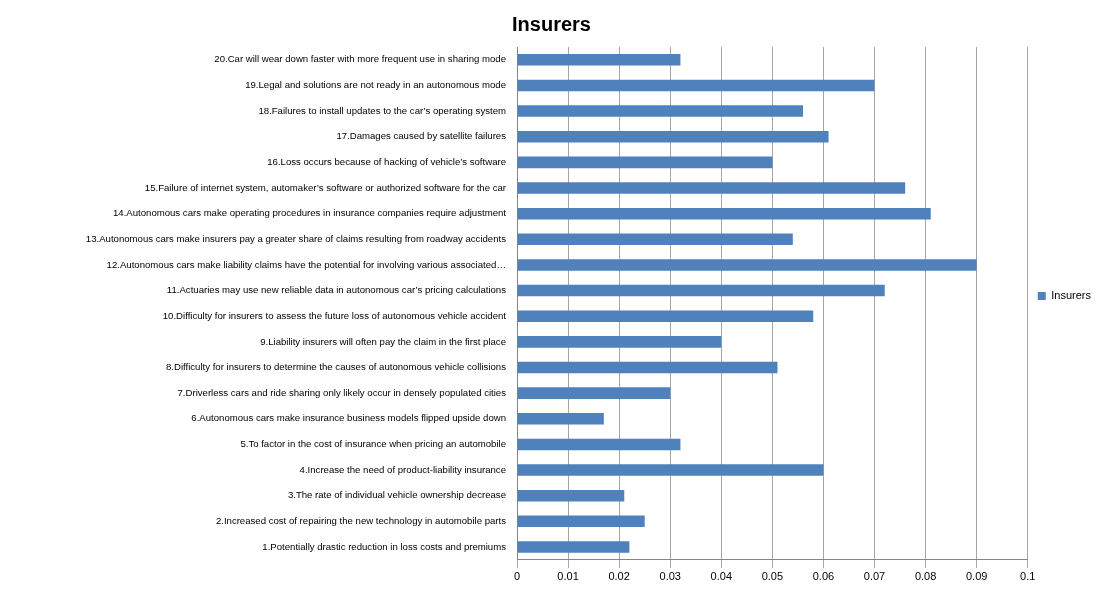 This screenshot has width=1105, height=592. Describe the element at coordinates (1071, 295) in the screenshot. I see `legend-label: Insurers` at that location.